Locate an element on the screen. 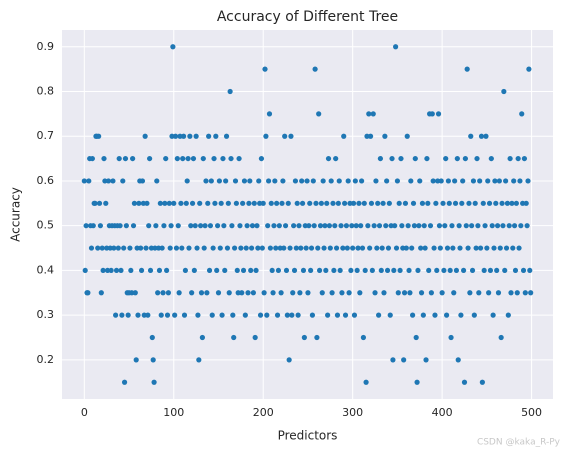 Image resolution: width=564 pixels, height=453 pixels. y-tick-label: 0.6 is located at coordinates (46, 180).